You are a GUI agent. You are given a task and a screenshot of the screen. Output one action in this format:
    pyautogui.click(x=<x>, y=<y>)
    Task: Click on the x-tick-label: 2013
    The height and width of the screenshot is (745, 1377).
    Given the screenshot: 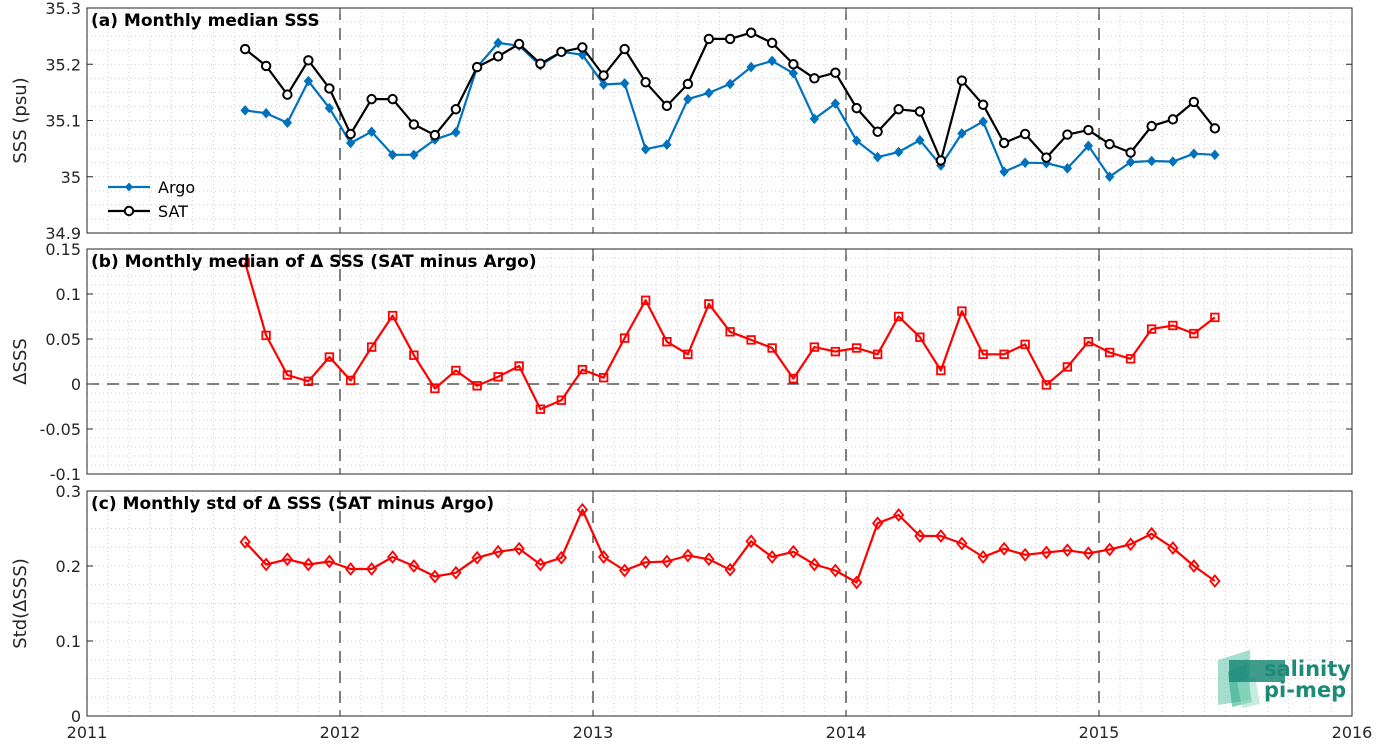 What is the action you would take?
    pyautogui.click(x=593, y=732)
    